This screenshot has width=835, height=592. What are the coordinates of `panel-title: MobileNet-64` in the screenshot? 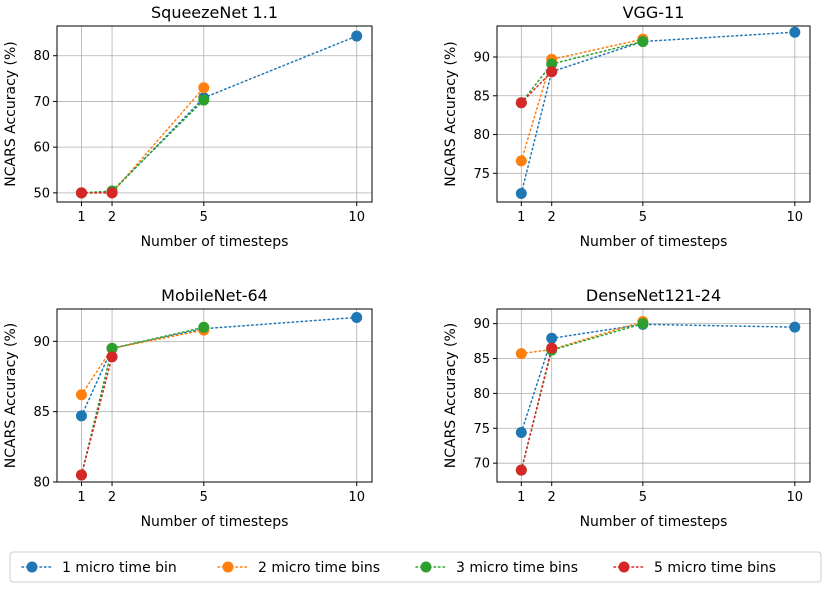 It's located at (214, 295).